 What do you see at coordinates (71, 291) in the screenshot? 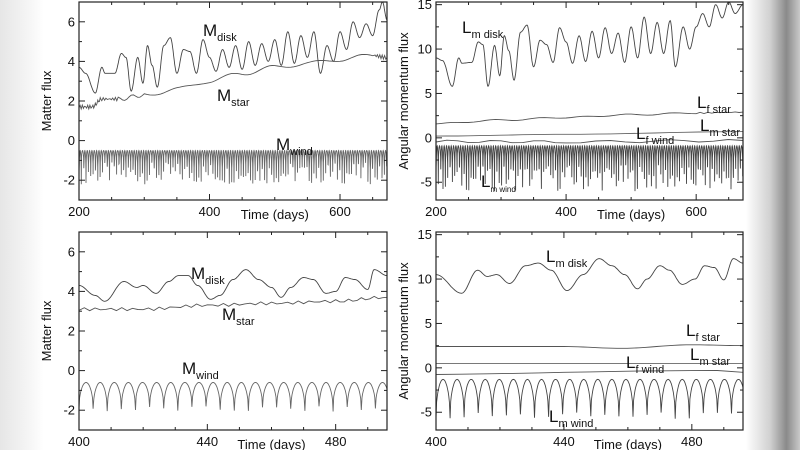
I see `y-tick-label: 4` at bounding box center [71, 291].